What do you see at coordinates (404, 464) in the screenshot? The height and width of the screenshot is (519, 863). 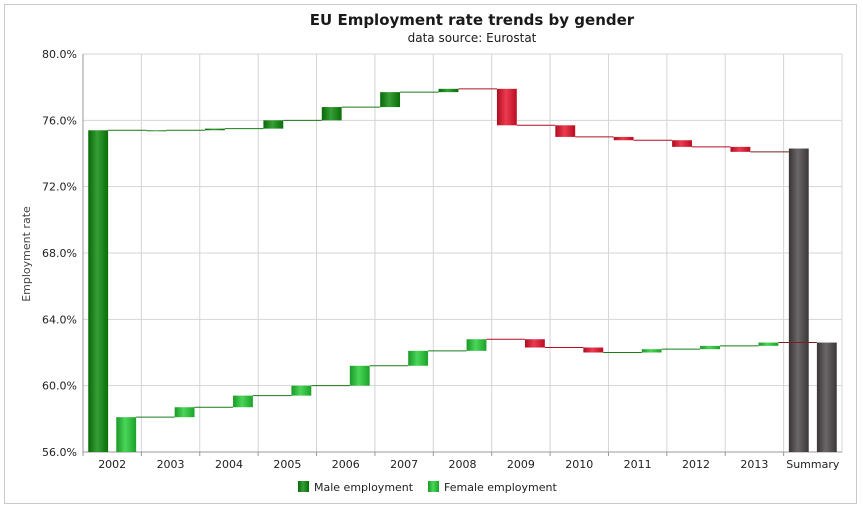 I see `x-tick-label: 2007` at bounding box center [404, 464].